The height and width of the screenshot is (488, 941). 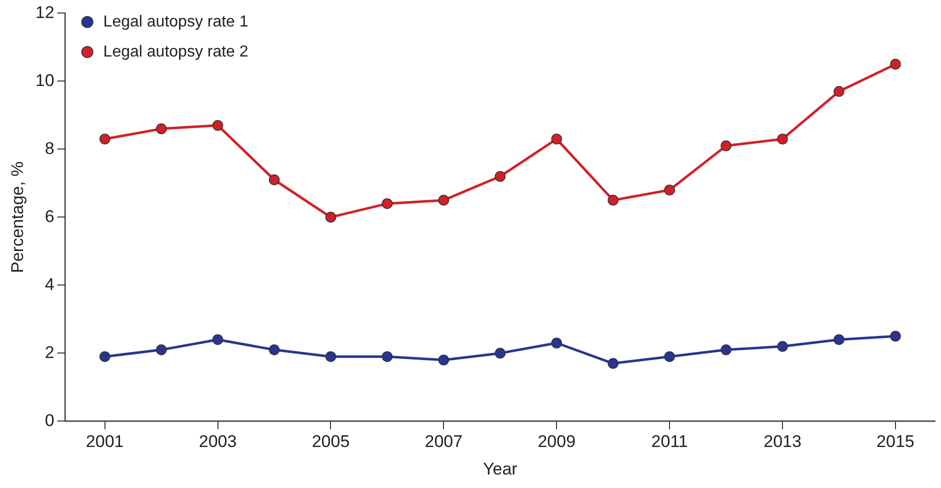 I want to click on x-tick-label: 2005, so click(x=331, y=442).